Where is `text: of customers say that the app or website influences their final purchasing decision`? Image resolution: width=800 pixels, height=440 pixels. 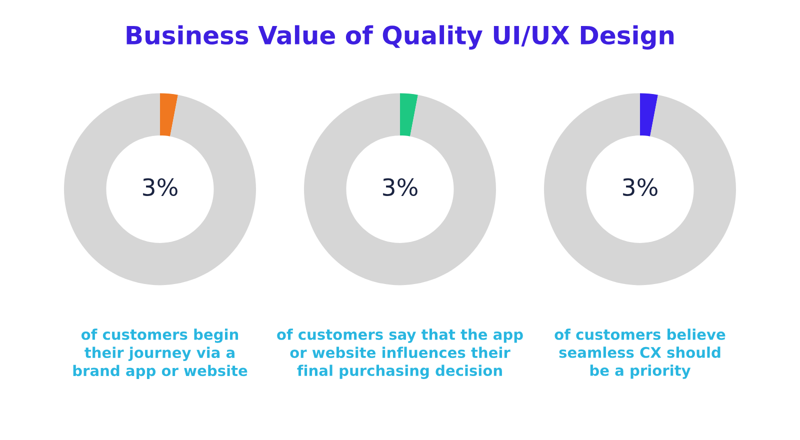
text: of customers say that the app or website influences their final purchasing decision is located at coordinates (400, 353).